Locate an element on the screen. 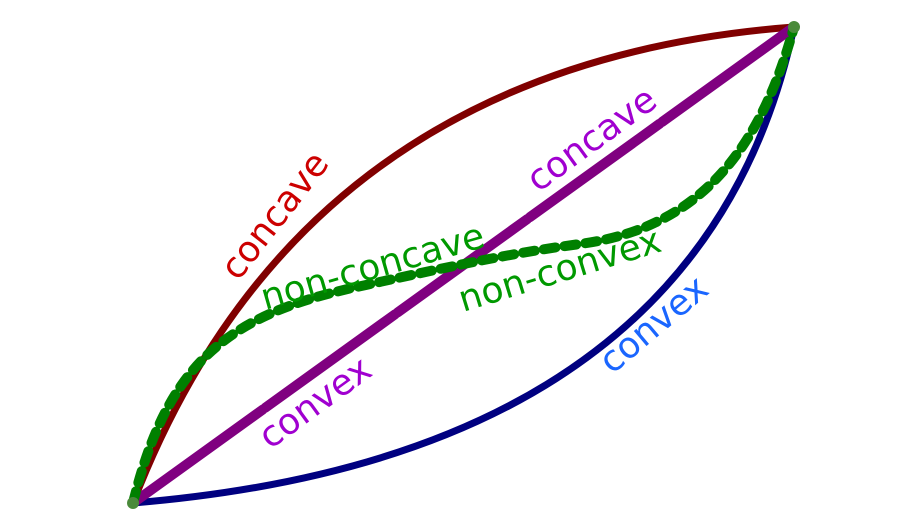 This screenshot has height=526, width=898. convex-curve-label: convex is located at coordinates (653, 325).